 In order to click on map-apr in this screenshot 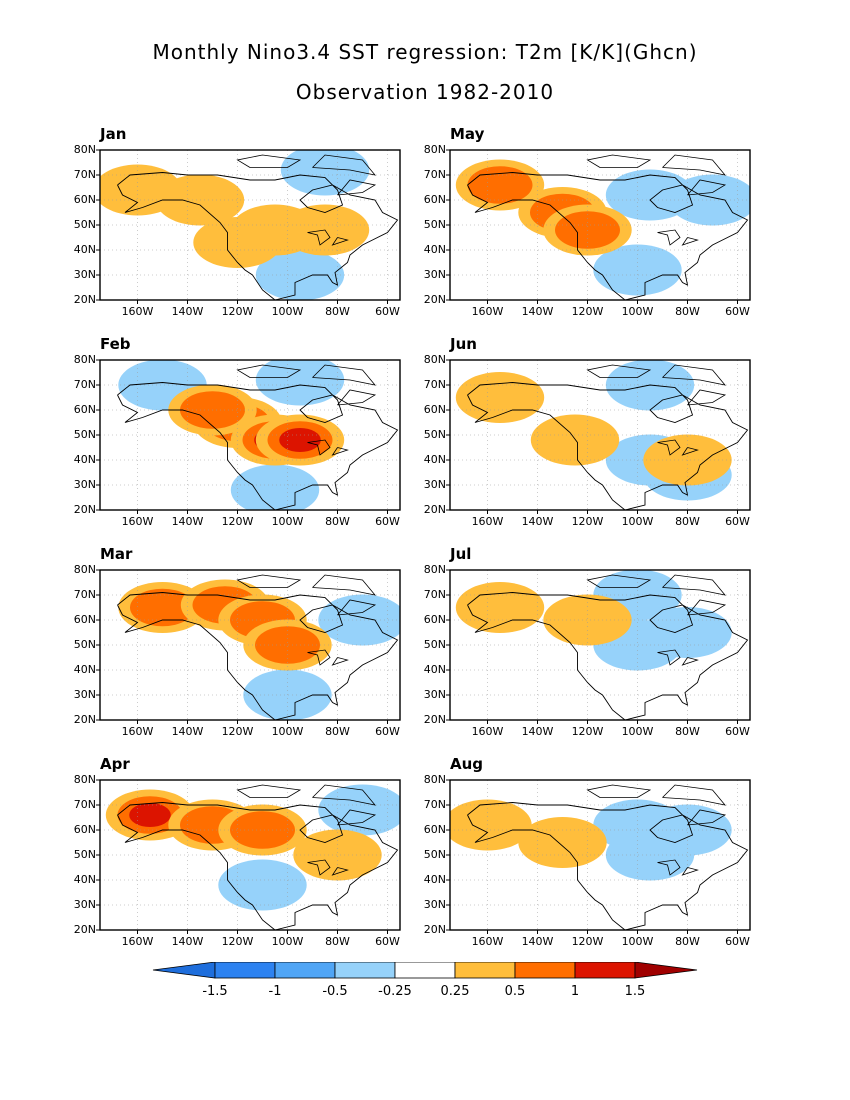, I will do `click(248, 856)`.